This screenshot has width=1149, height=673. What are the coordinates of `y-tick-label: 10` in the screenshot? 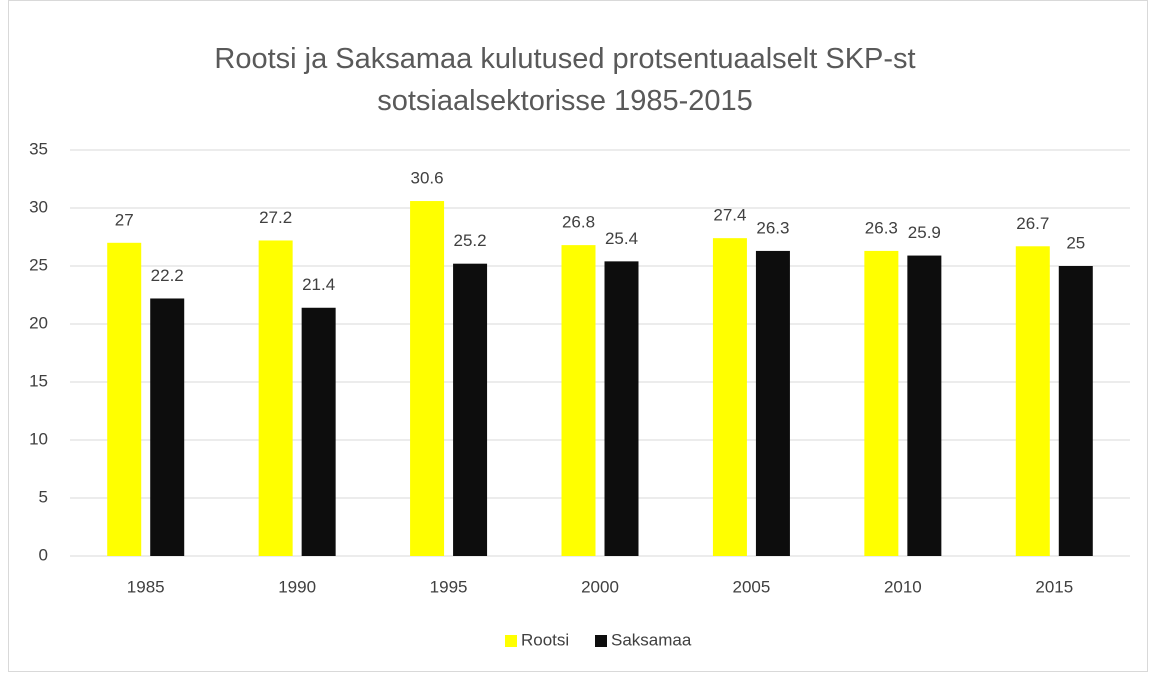 It's located at (38, 438).